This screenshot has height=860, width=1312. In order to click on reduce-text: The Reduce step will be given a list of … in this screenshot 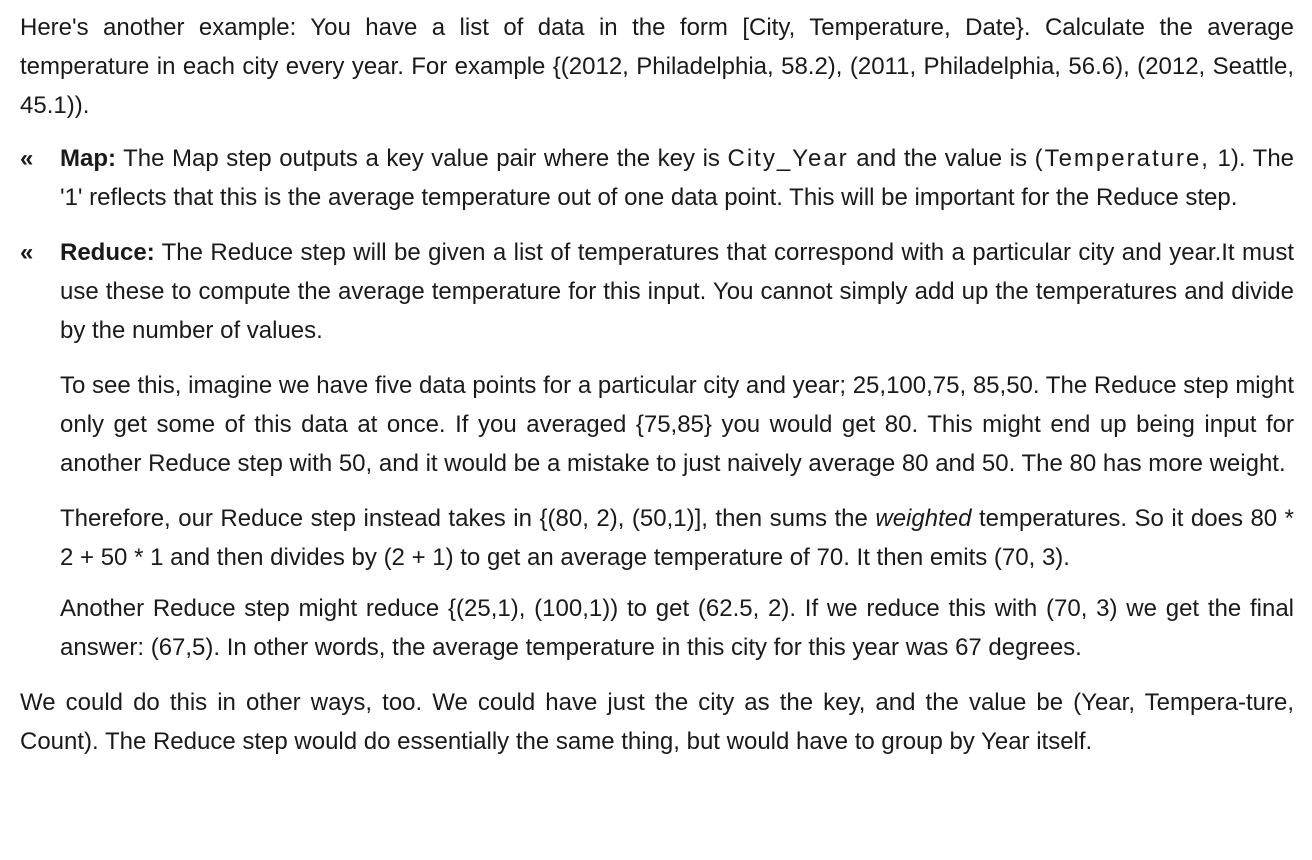, I will do `click(677, 291)`.